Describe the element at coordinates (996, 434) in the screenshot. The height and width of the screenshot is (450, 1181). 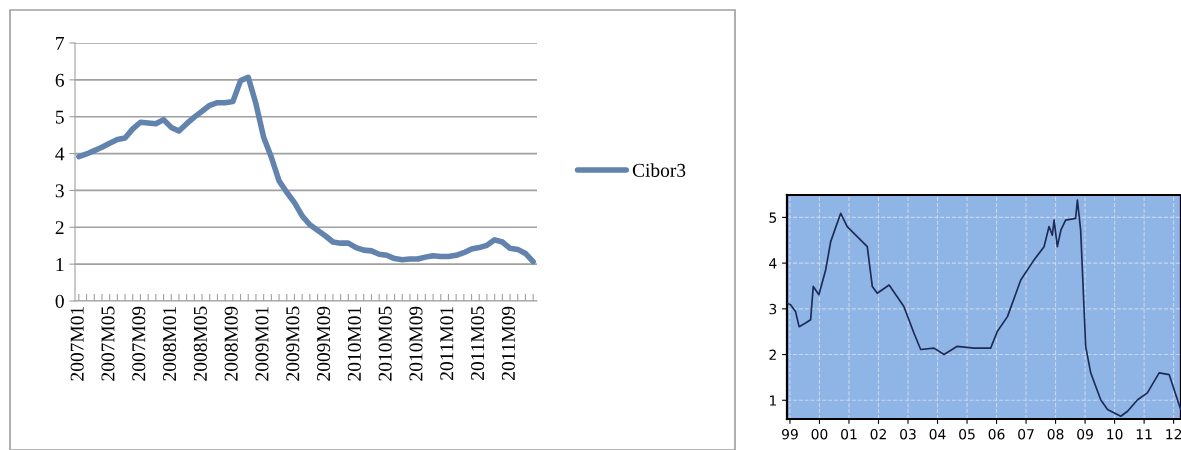
I see `x-tick-label: 06` at that location.